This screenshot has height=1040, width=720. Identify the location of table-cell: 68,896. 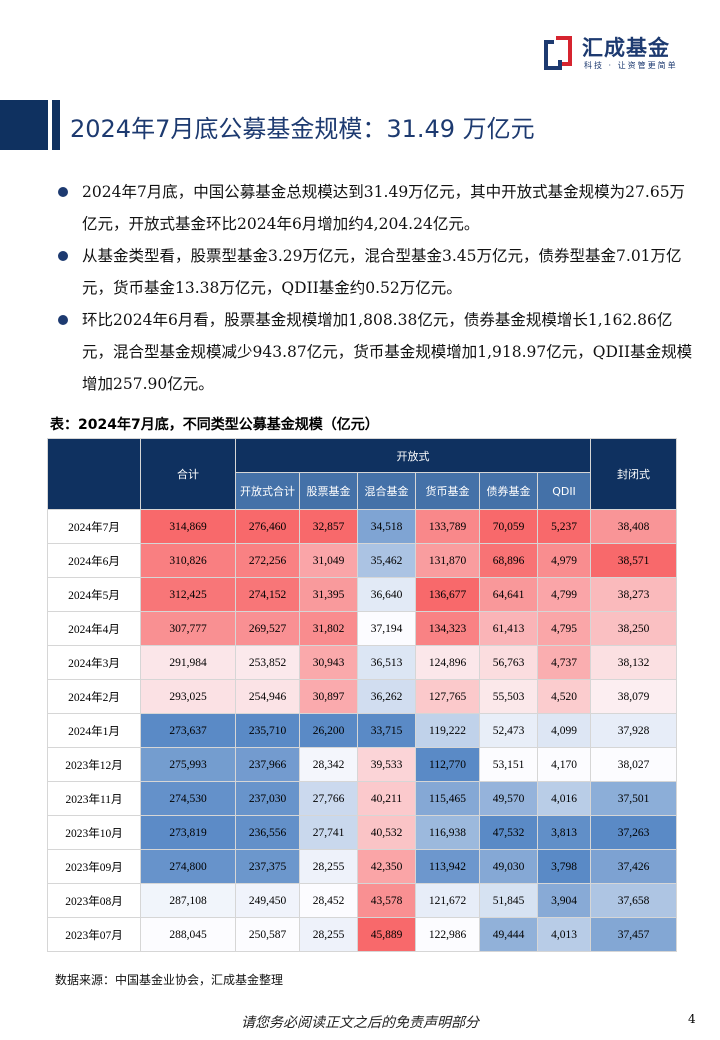
(508, 560).